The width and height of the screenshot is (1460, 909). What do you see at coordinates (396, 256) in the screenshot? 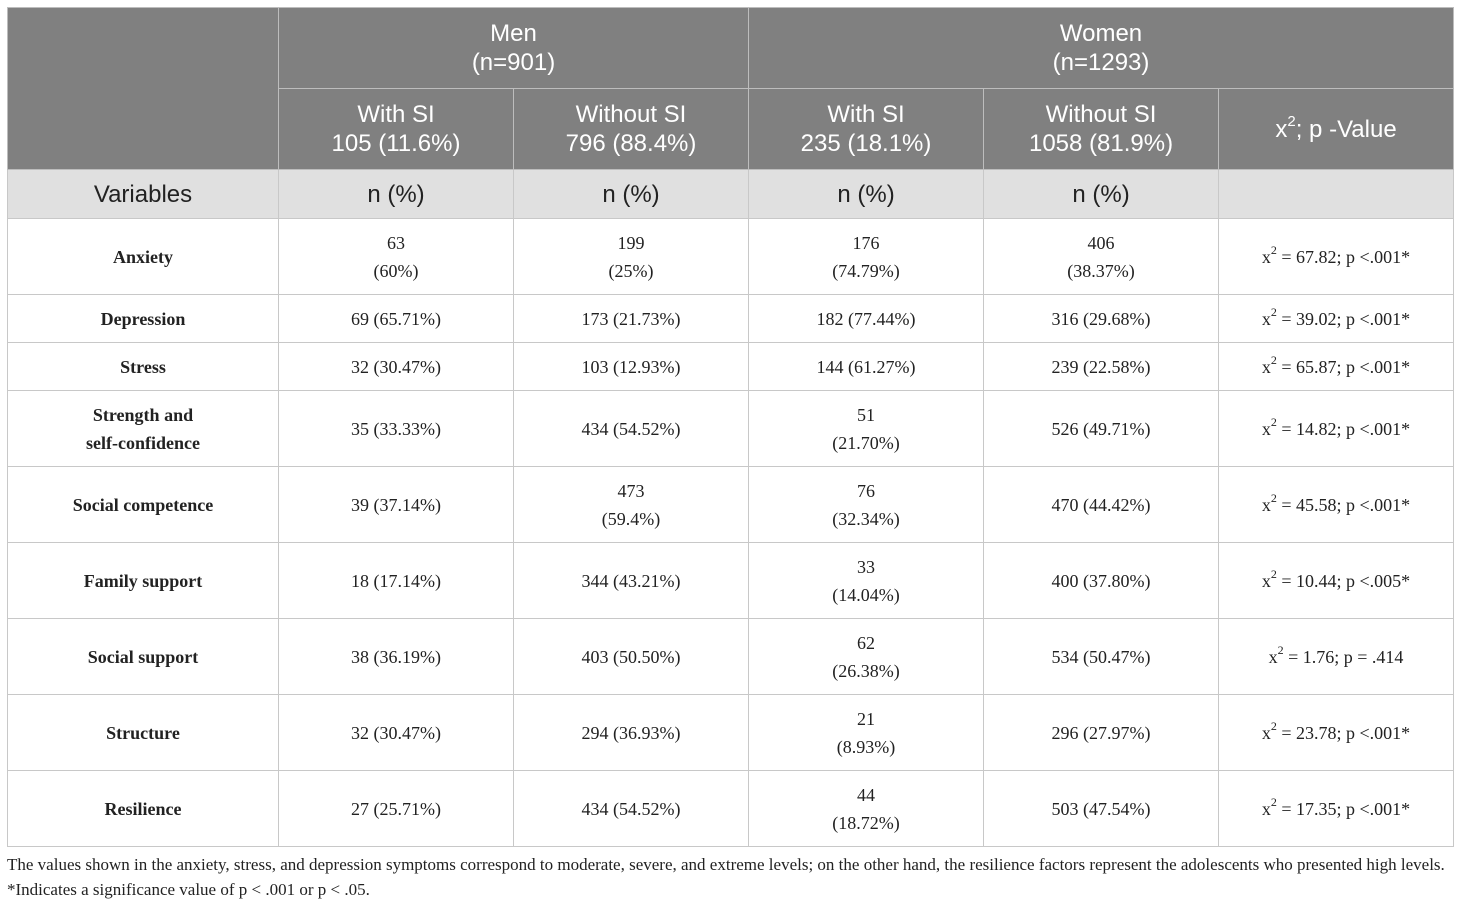
I see `men-with-si-cell: 63 (60%)` at bounding box center [396, 256].